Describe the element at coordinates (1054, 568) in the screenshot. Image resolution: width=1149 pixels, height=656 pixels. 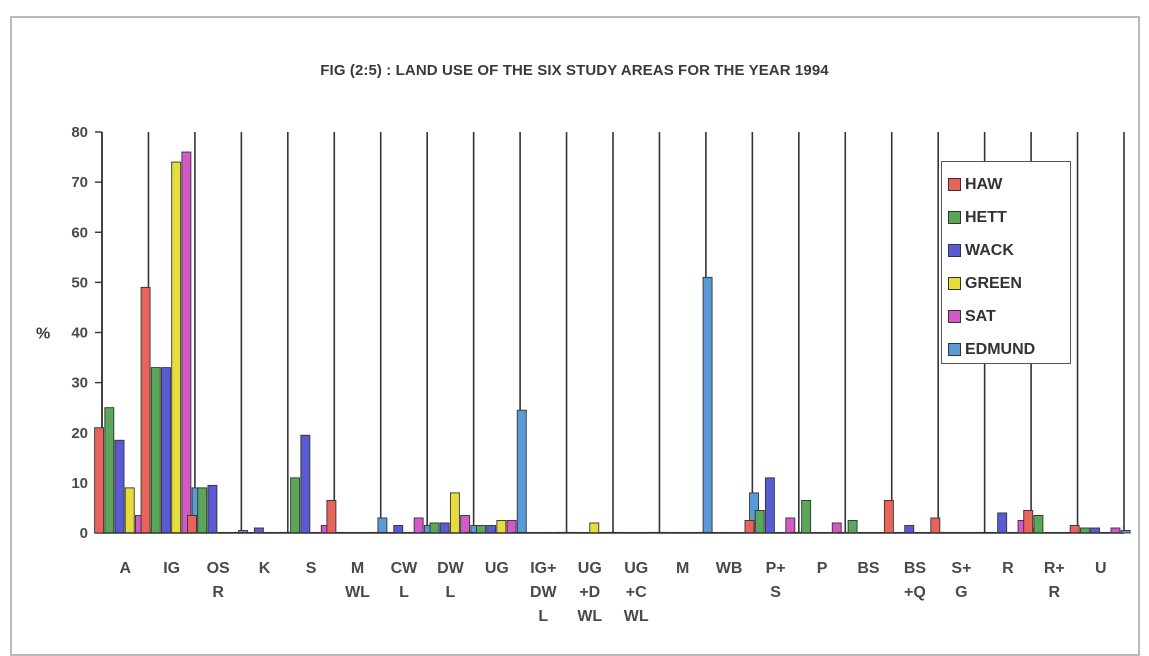
I see `x-tick-label: R+` at that location.